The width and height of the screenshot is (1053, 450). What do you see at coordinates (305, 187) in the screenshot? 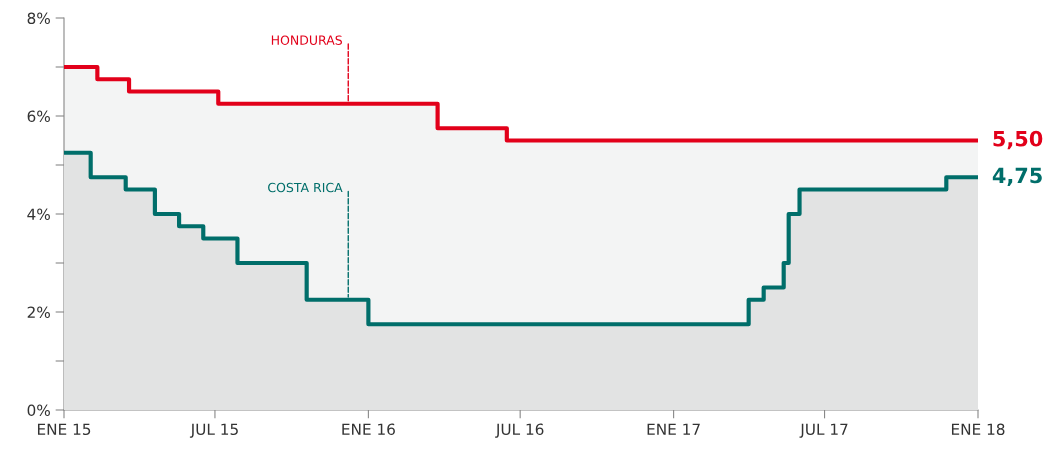
I see `text: COSTA RICA` at bounding box center [305, 187].